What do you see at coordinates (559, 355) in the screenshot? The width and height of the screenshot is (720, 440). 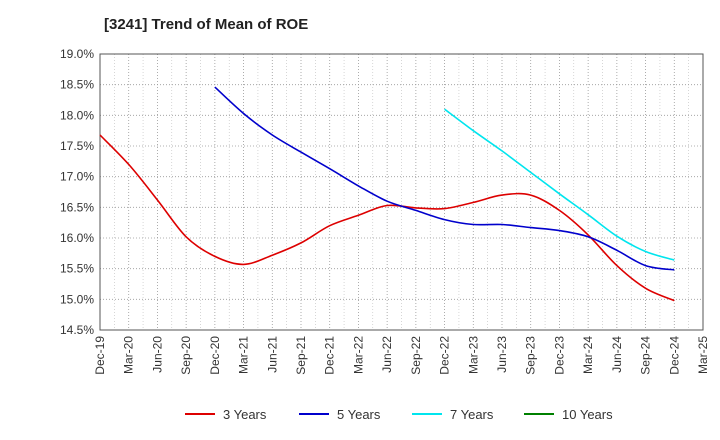 I see `x-tick-label: Dec-23` at bounding box center [559, 355].